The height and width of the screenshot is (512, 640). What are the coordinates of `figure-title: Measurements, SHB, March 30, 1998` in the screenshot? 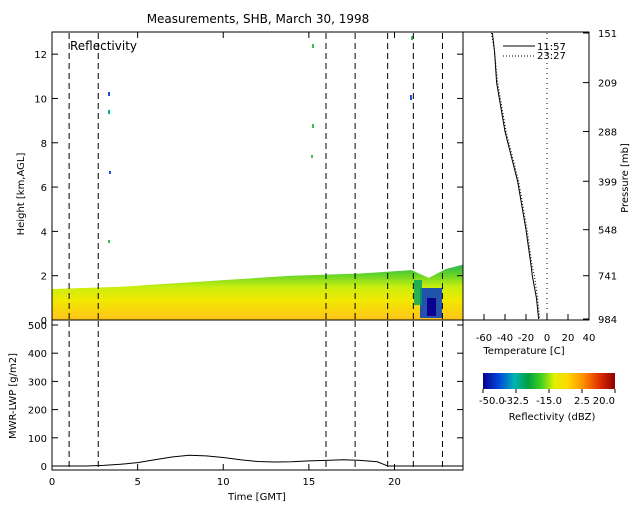 It's located at (258, 19).